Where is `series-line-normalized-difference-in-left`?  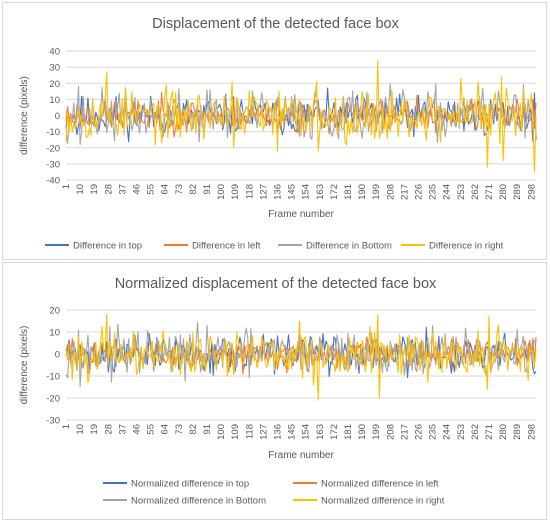
series-line-normalized-difference-in-left is located at coordinates (301, 355).